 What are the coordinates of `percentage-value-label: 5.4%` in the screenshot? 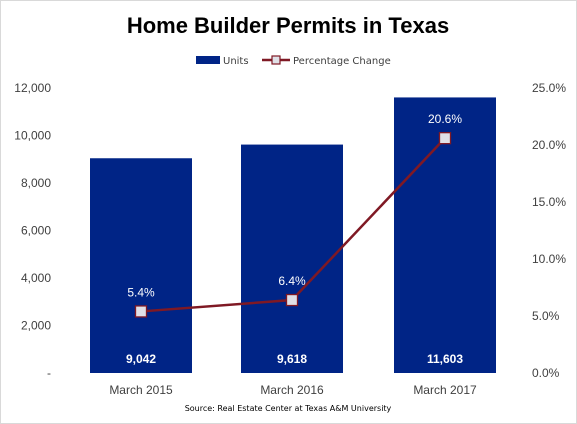 It's located at (141, 292).